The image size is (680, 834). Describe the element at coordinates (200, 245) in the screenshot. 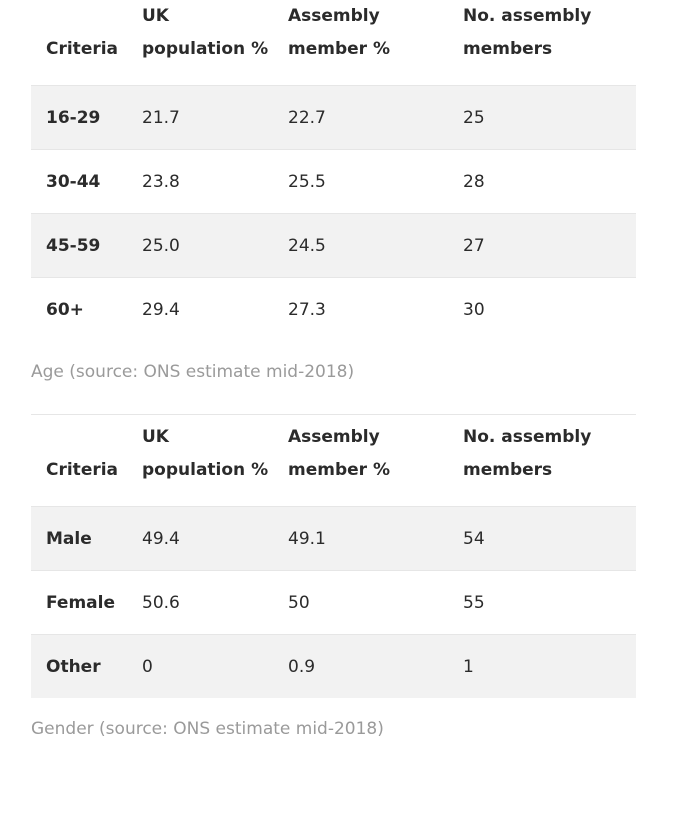

I see `row-uk-population: 25.0` at that location.